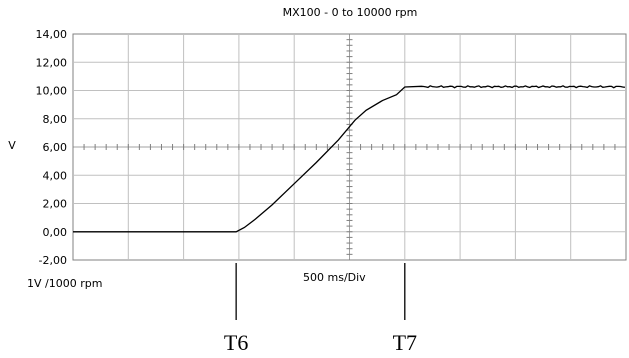 Image resolution: width=629 pixels, height=358 pixels. I want to click on volts-per-rpm-label: 1V /1000 rpm, so click(64, 283).